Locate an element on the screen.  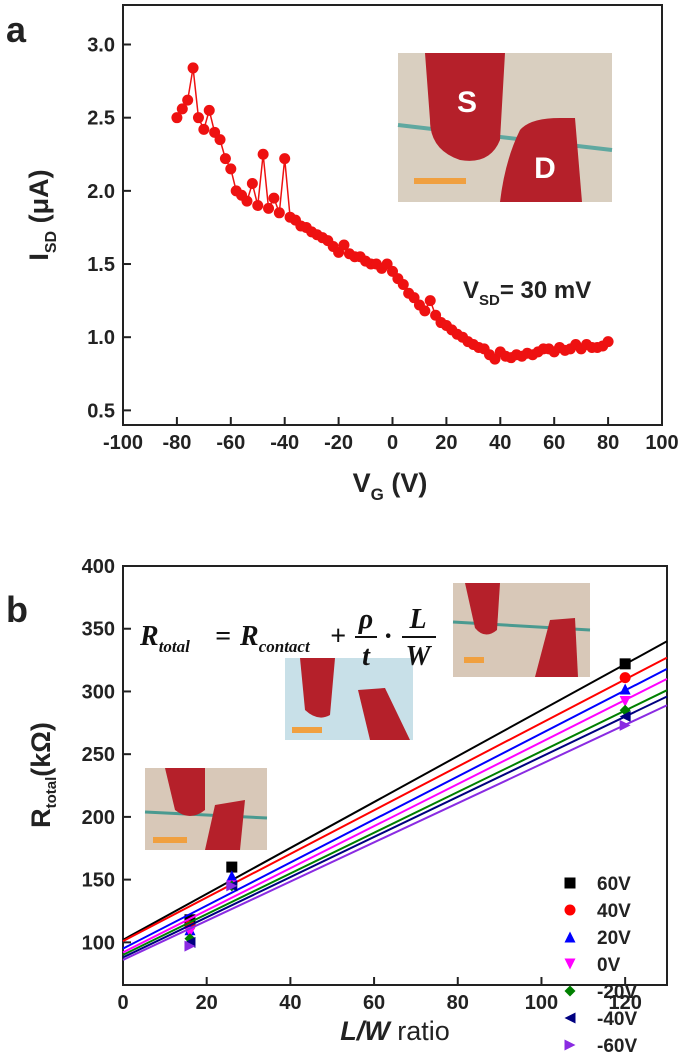
x-tick-label: -40 is located at coordinates (284, 443).